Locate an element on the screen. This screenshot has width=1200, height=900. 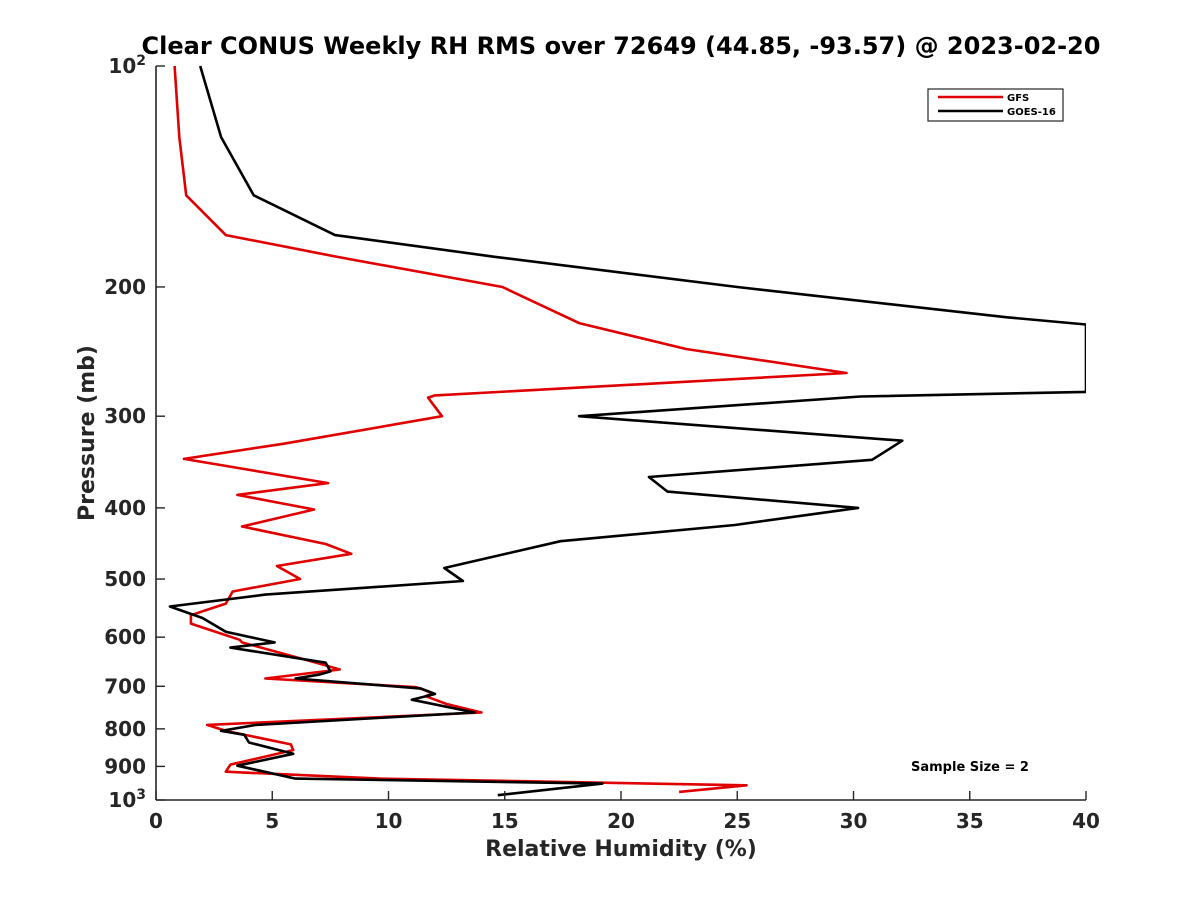
legend-box is located at coordinates (995, 105).